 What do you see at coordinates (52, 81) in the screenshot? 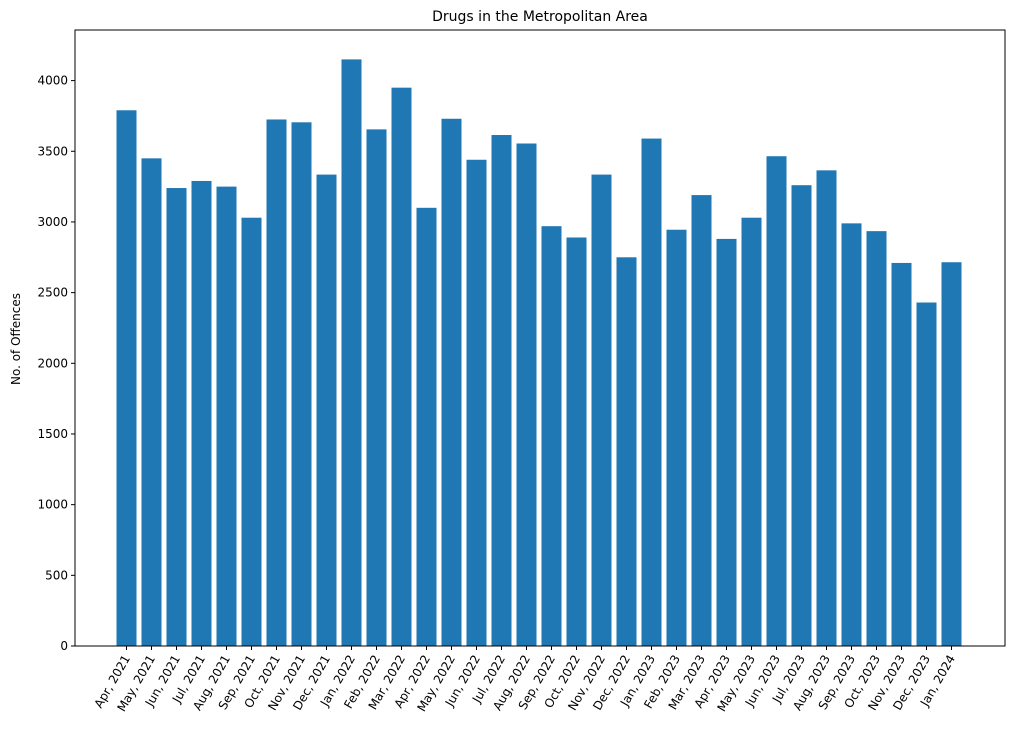
I see `y-tick-label: 4000` at bounding box center [52, 81].